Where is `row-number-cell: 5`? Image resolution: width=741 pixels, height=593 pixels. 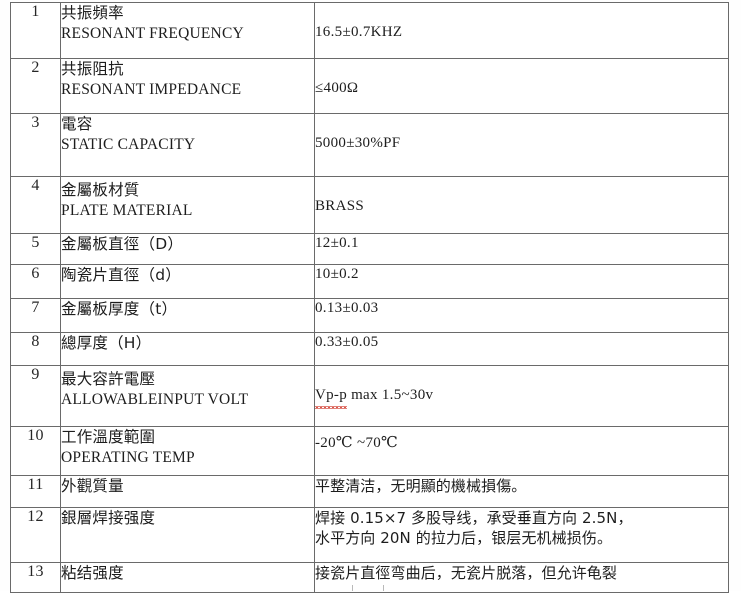
row-number-cell: 5 is located at coordinates (35, 249).